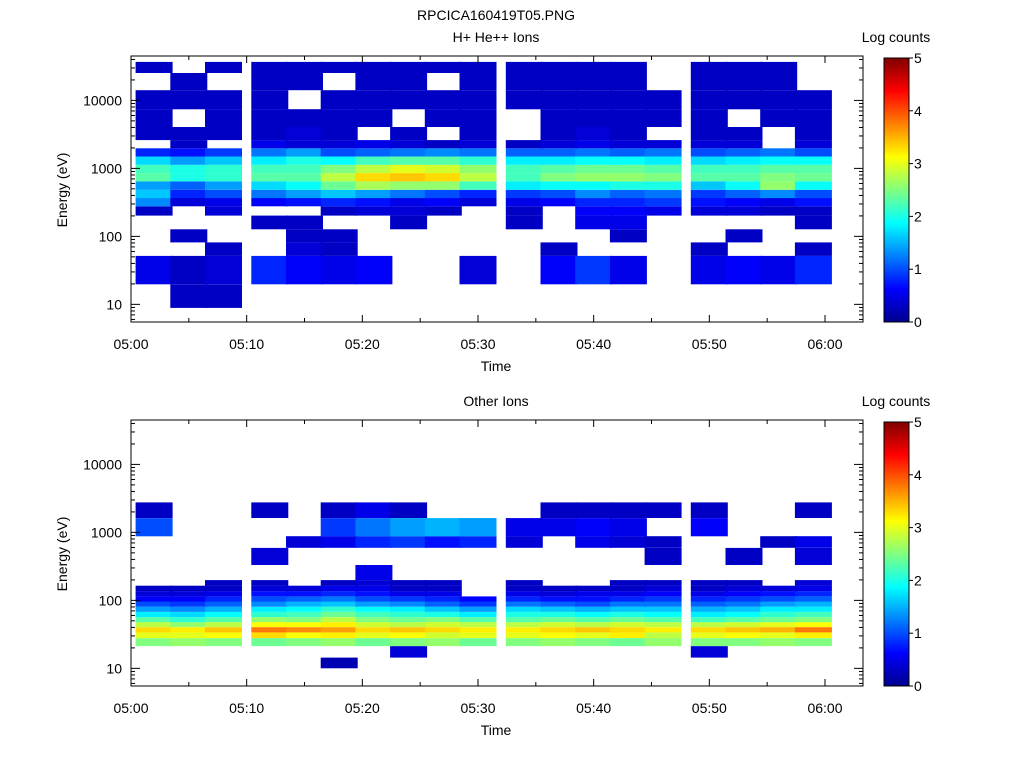 The image size is (1024, 768). I want to click on colorbar-tick-label: 5, so click(918, 58).